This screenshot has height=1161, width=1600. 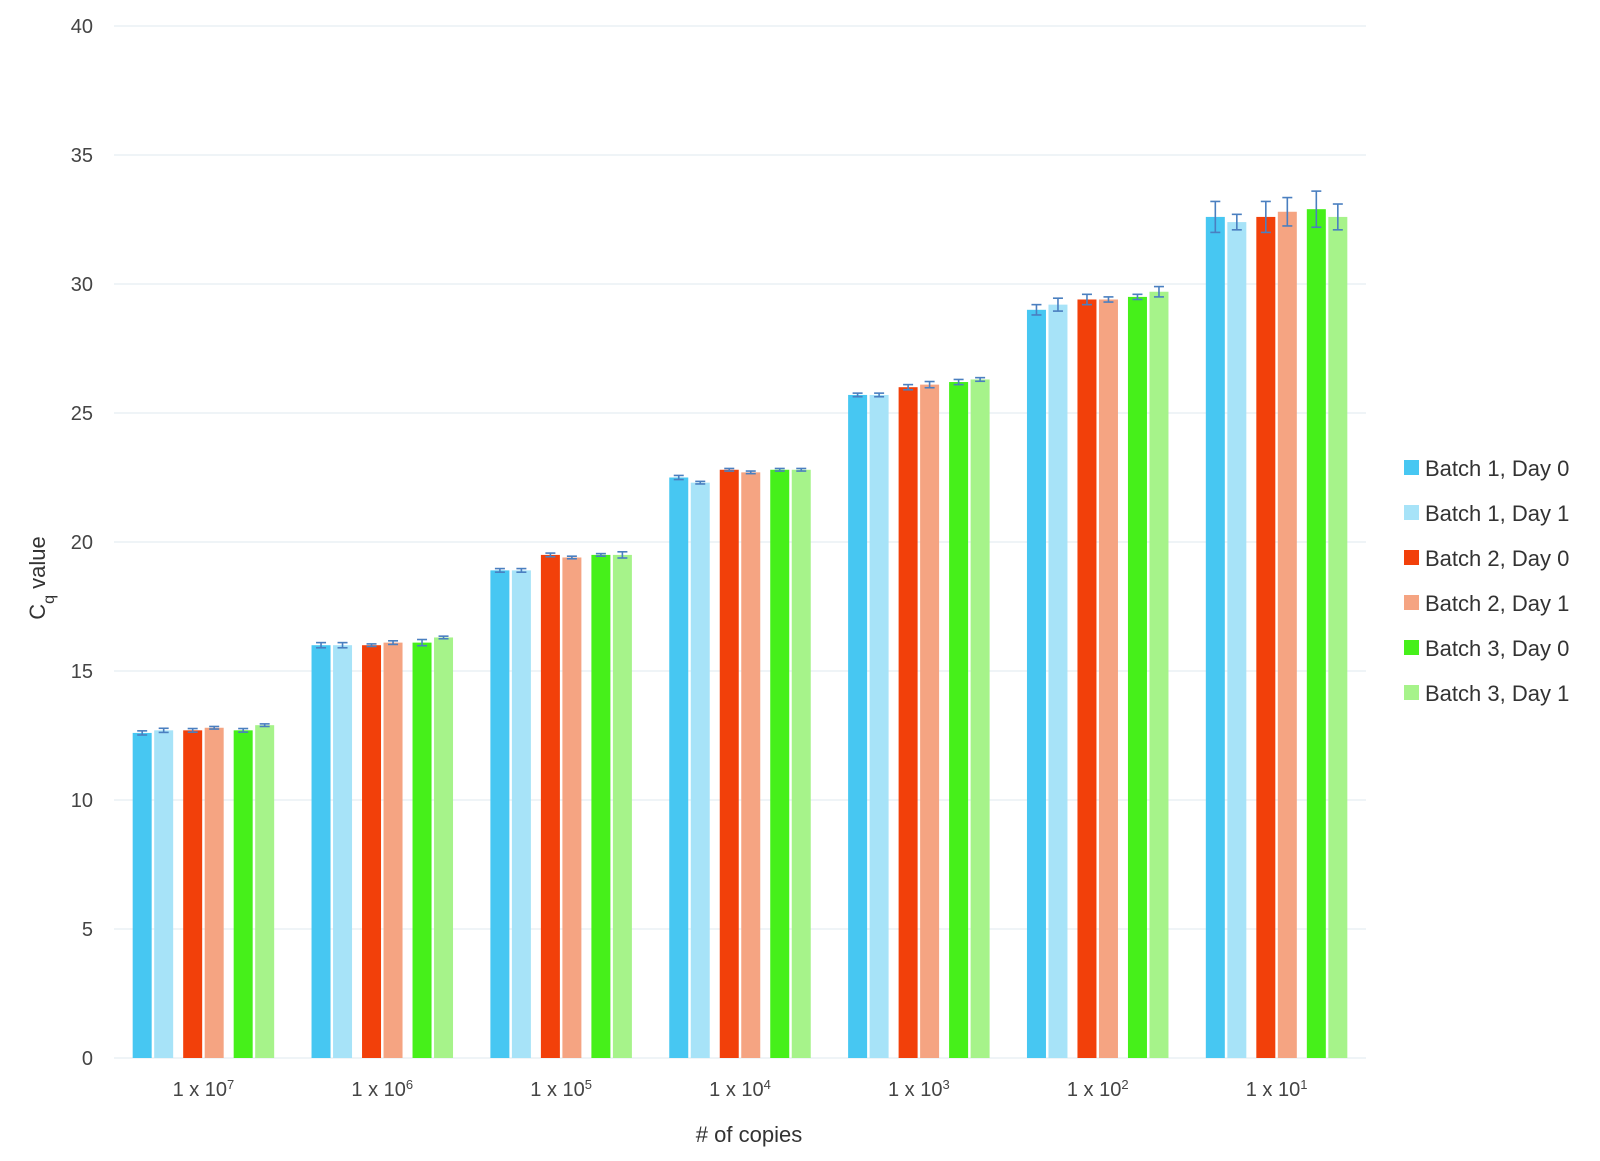 I want to click on y-tick-label: 5, so click(x=87, y=930).